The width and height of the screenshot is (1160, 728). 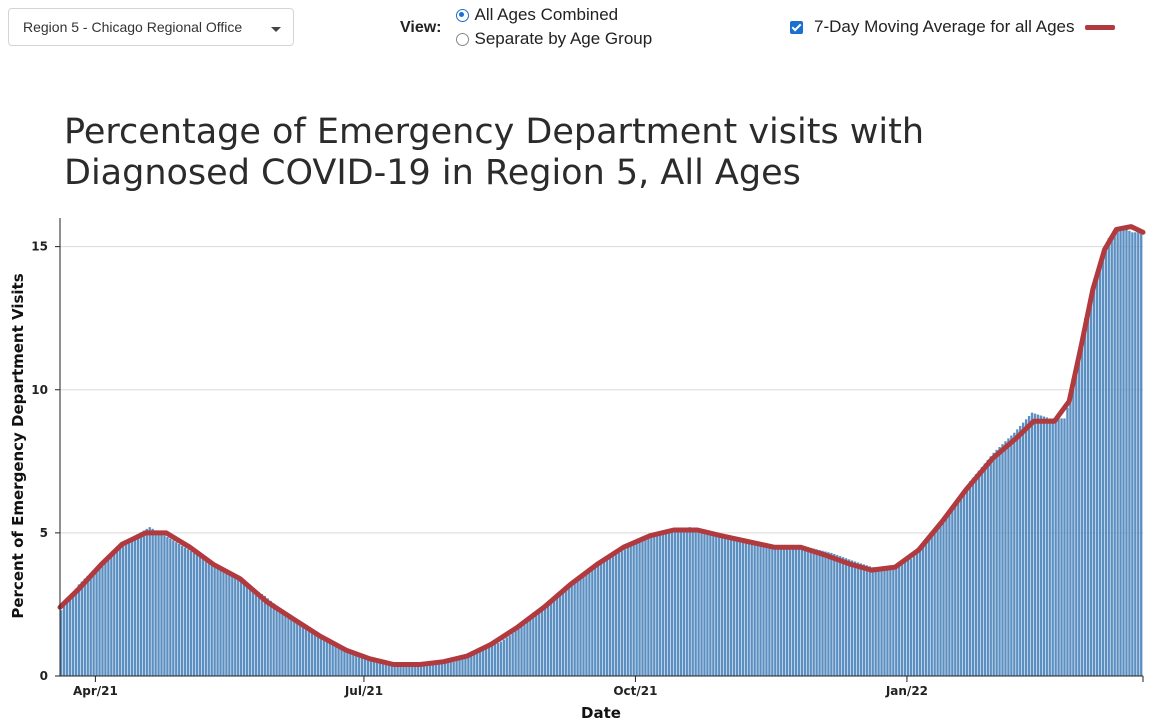 I want to click on view-option-by-age-group: Separate by Age Group, so click(x=553, y=39).